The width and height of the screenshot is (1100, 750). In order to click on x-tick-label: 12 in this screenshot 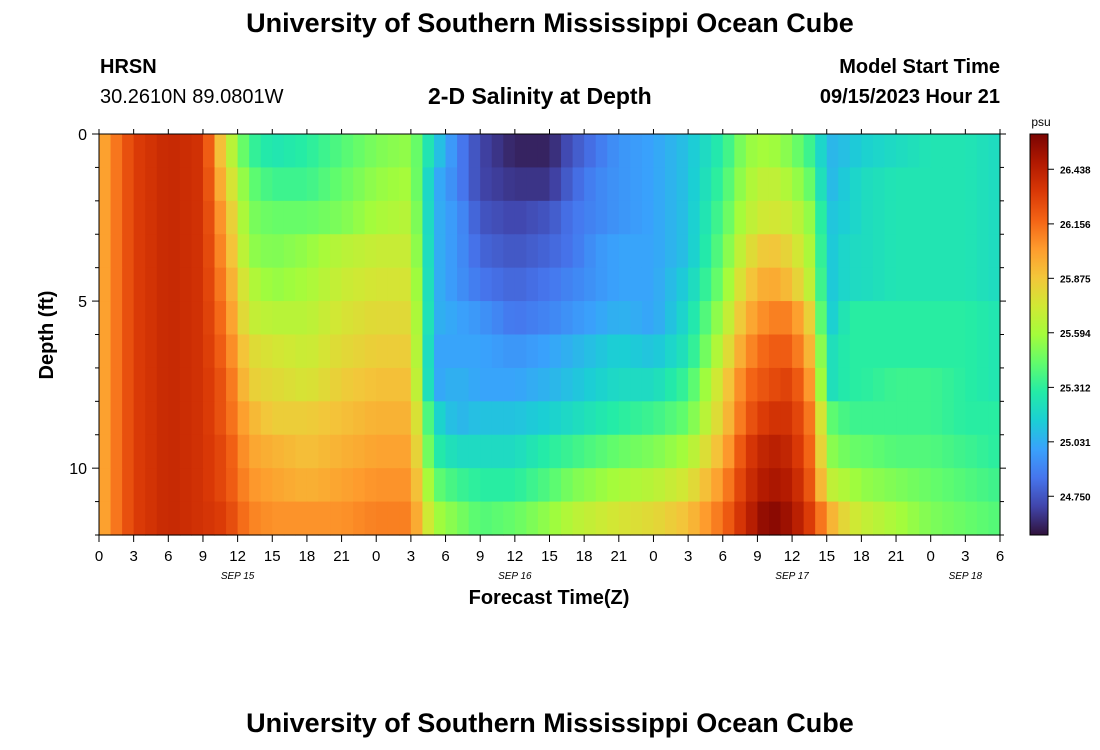, I will do `click(515, 556)`.